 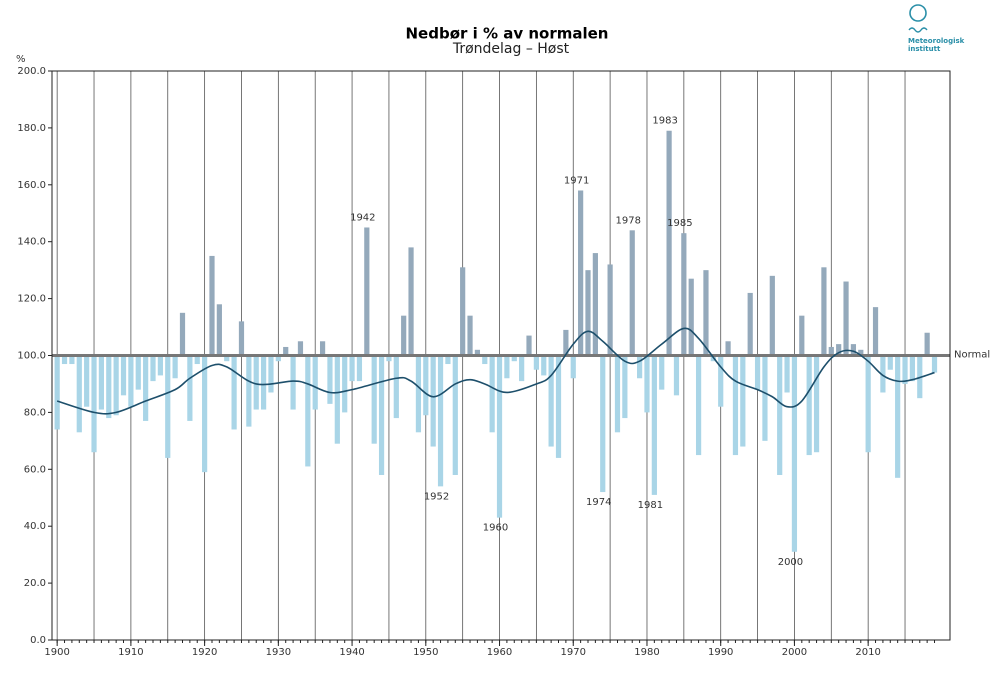 I want to click on annotation: 1971, so click(x=576, y=180).